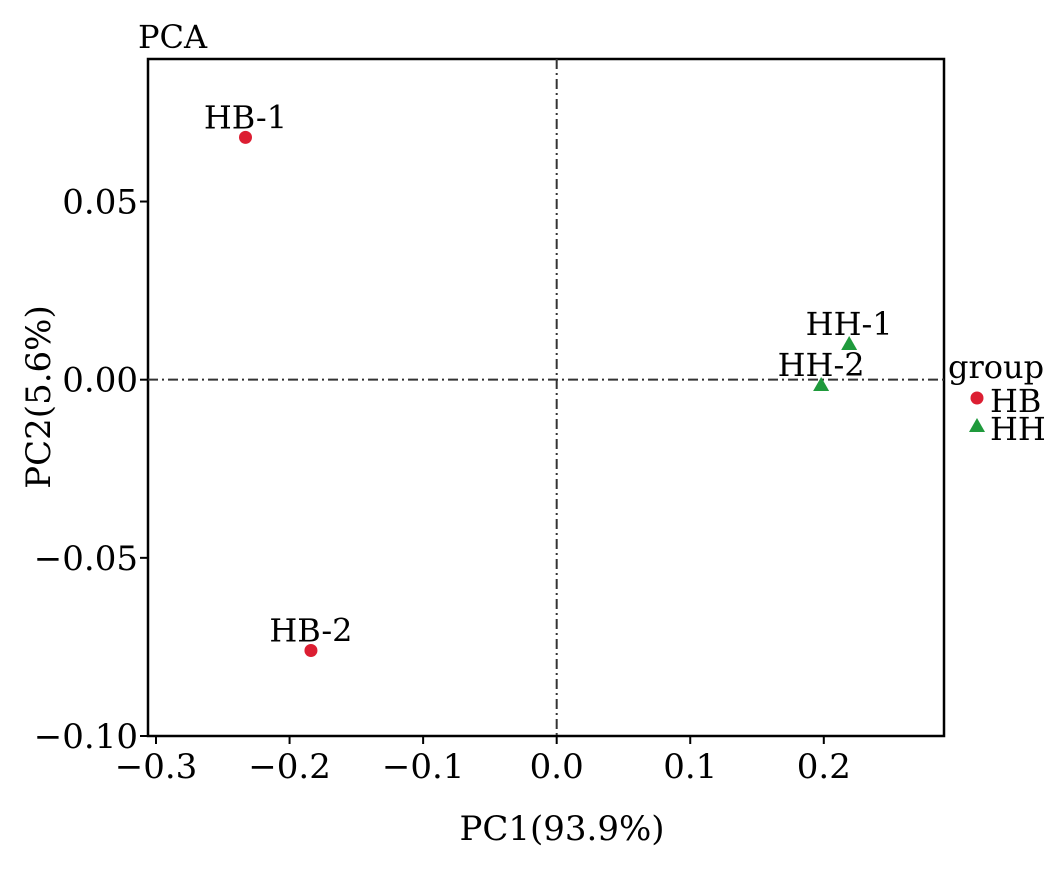 The height and width of the screenshot is (884, 1049). Describe the element at coordinates (173, 37) in the screenshot. I see `chart-title: PCA` at that location.